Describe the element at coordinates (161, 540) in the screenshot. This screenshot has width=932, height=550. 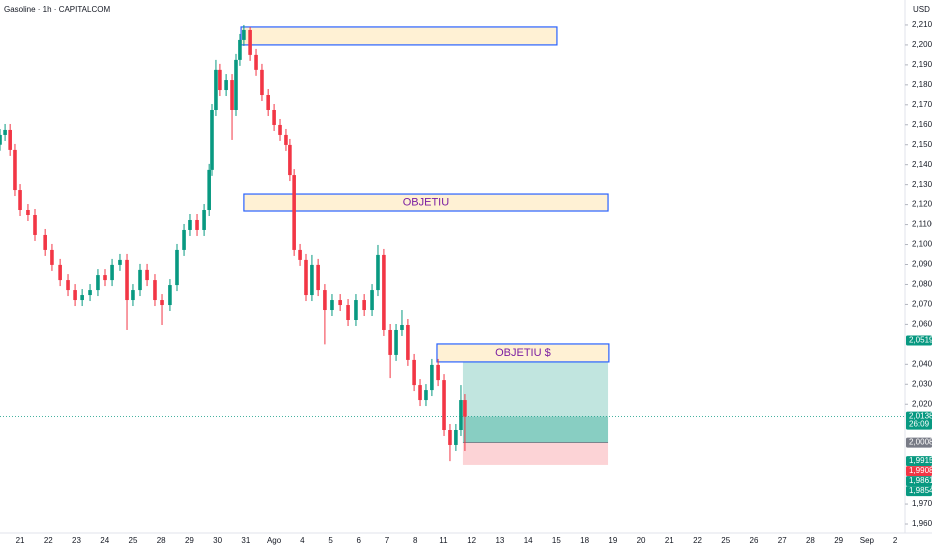
I see `x-tick-label: 28` at that location.